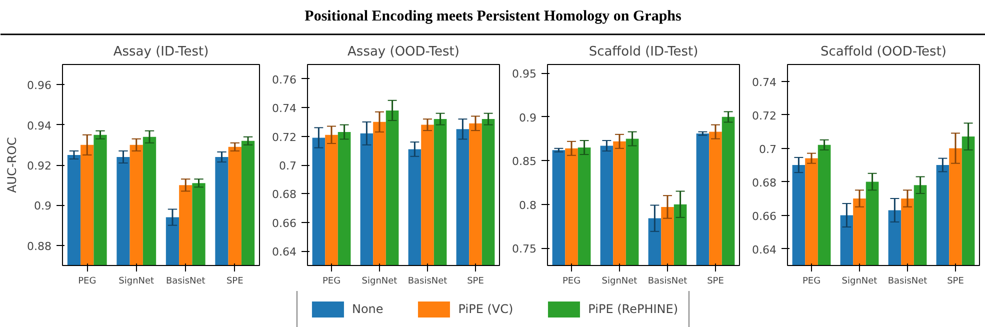 This screenshot has width=985, height=327. What do you see at coordinates (643, 52) in the screenshot?
I see `chart-title: Scaffold (ID-Test)` at bounding box center [643, 52].